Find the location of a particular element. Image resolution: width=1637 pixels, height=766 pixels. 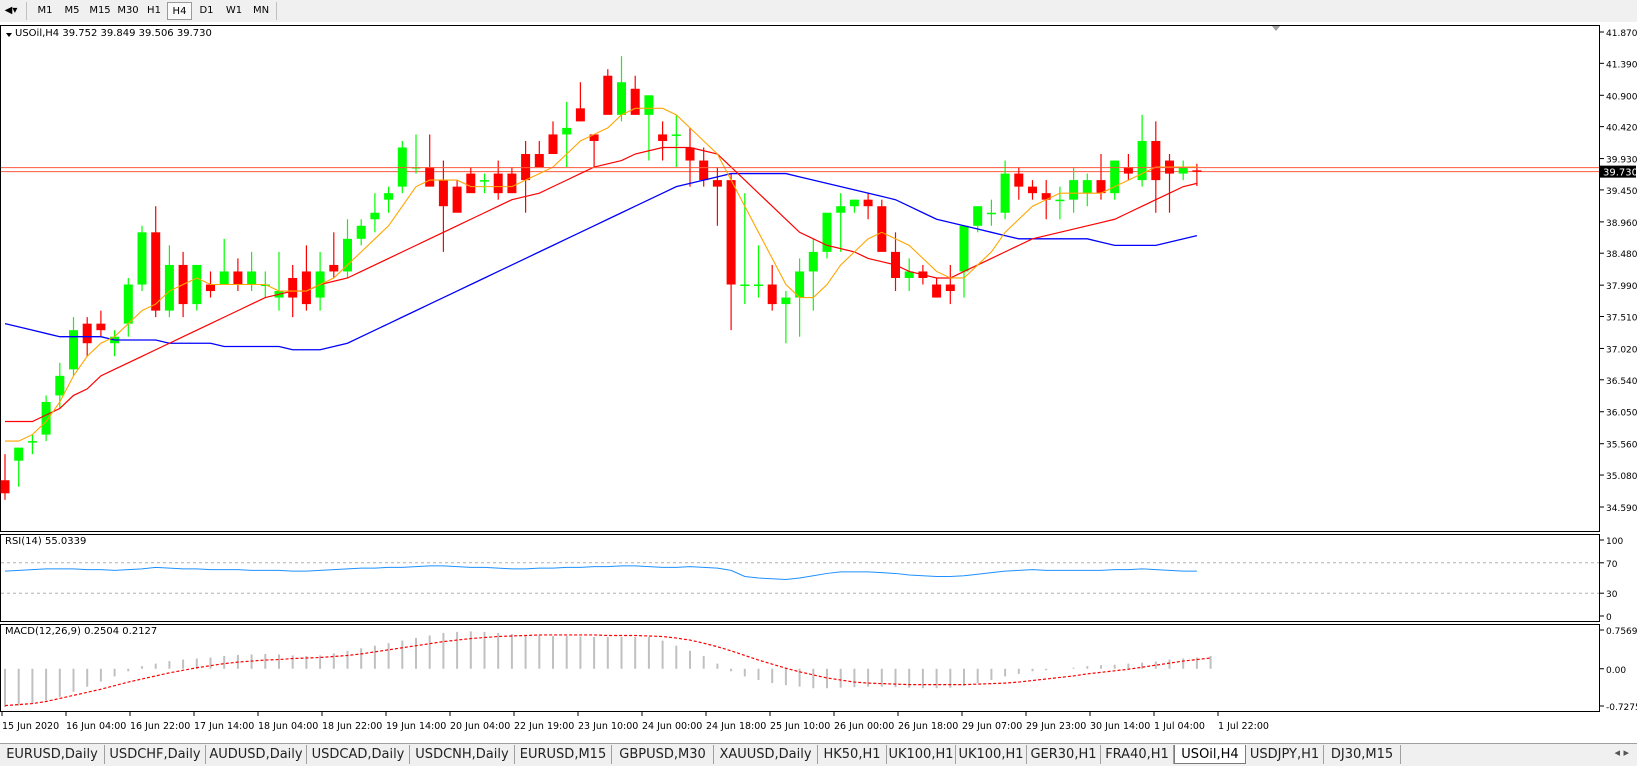

macd-header: MACD(12,26,9) 0.2504 0.2127 is located at coordinates (81, 631).